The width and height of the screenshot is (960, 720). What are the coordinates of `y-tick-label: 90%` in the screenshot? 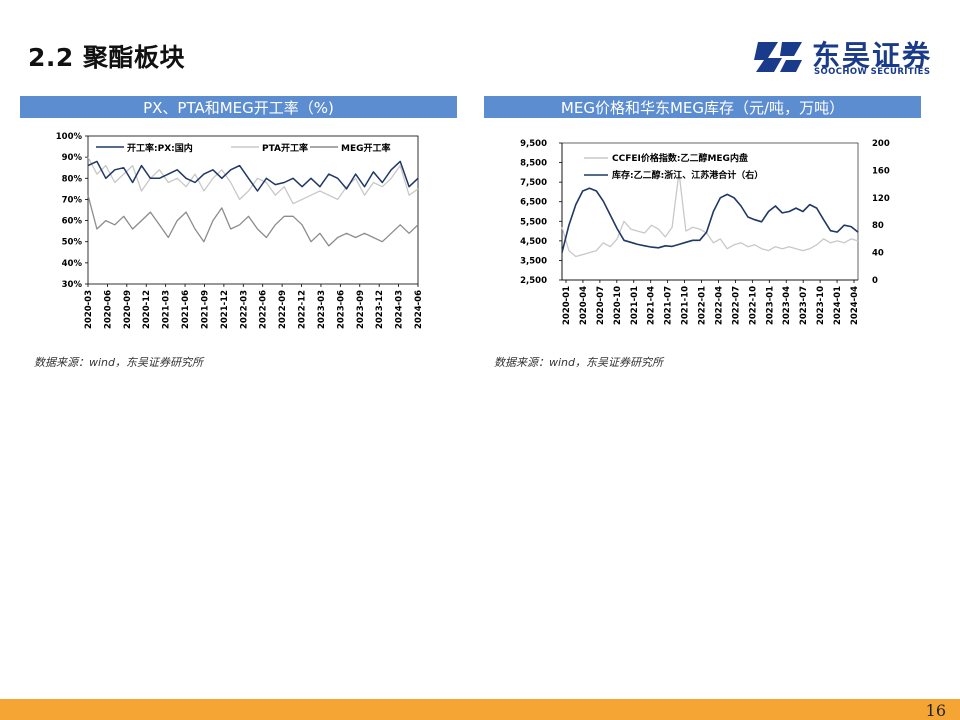 It's located at (72, 158).